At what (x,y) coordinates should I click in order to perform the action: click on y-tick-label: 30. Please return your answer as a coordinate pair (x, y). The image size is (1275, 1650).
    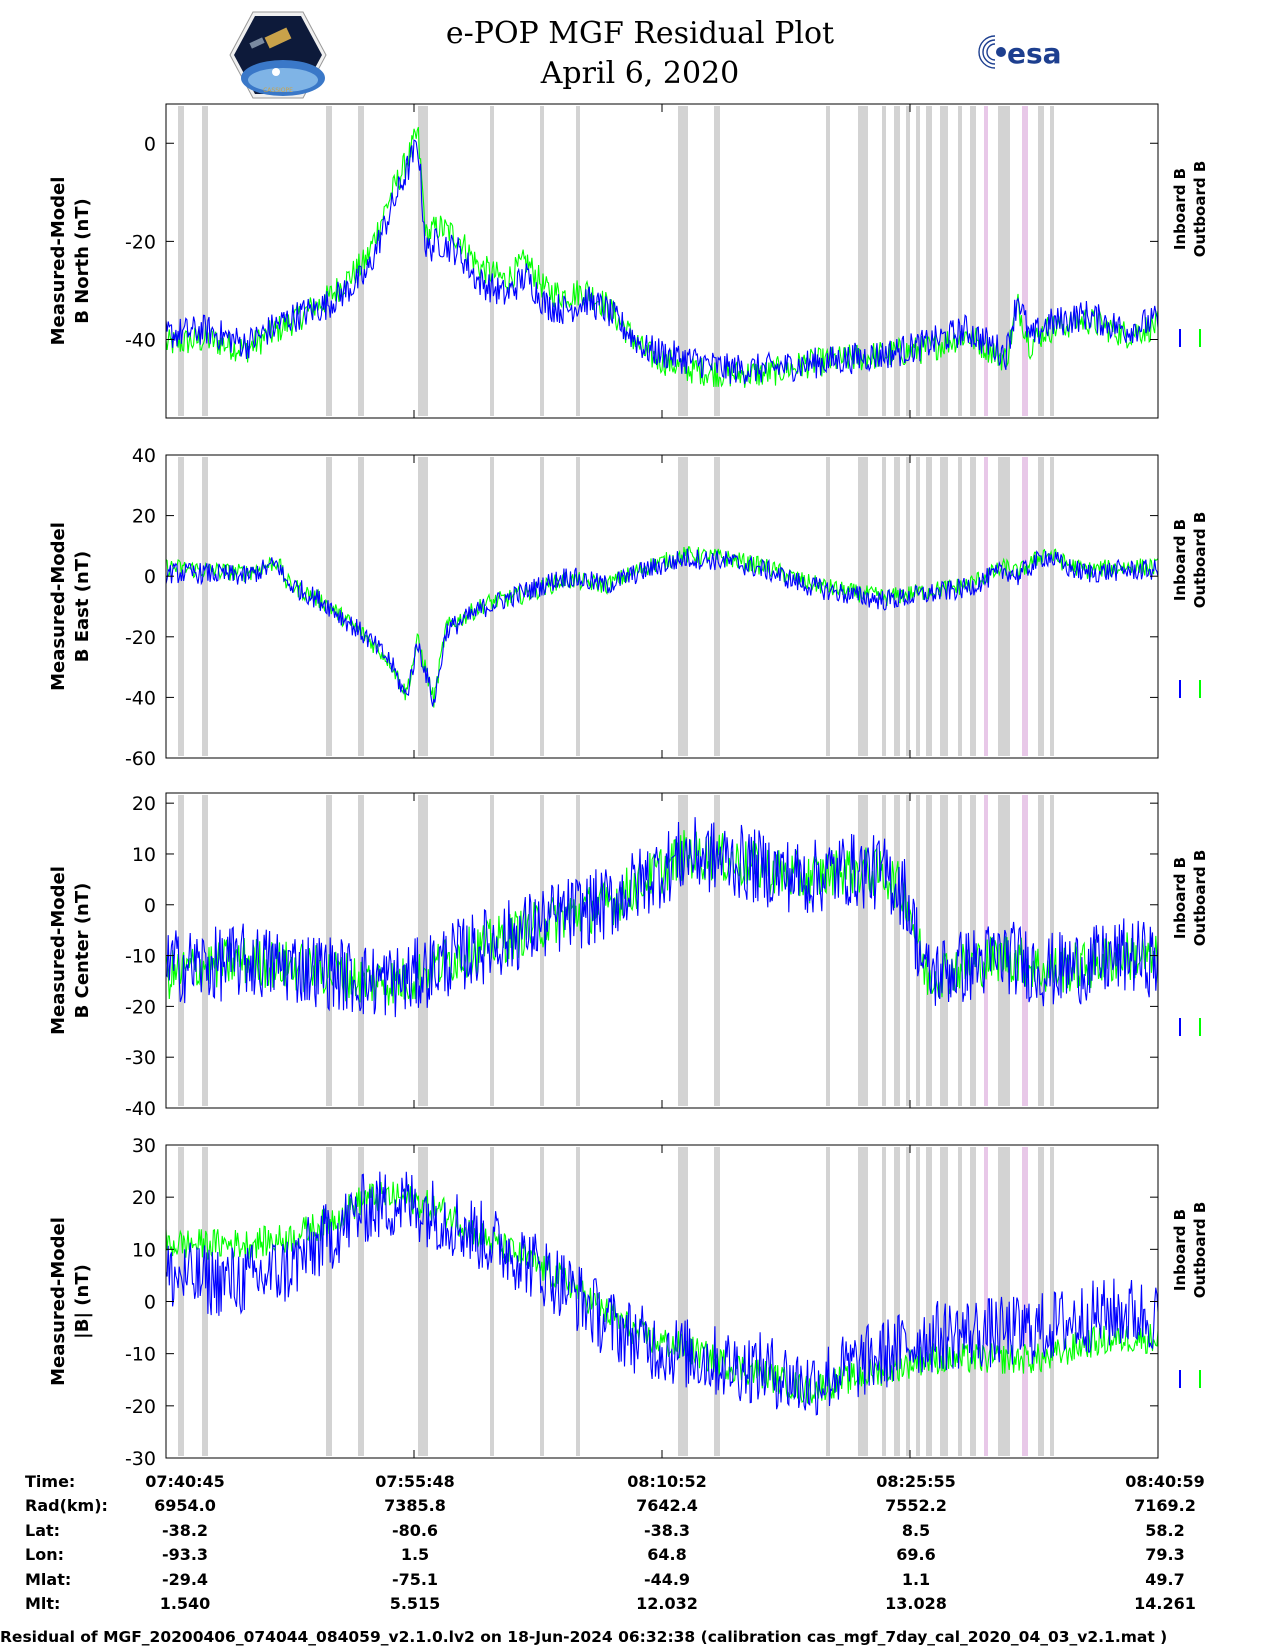
    Looking at the image, I should click on (144, 1146).